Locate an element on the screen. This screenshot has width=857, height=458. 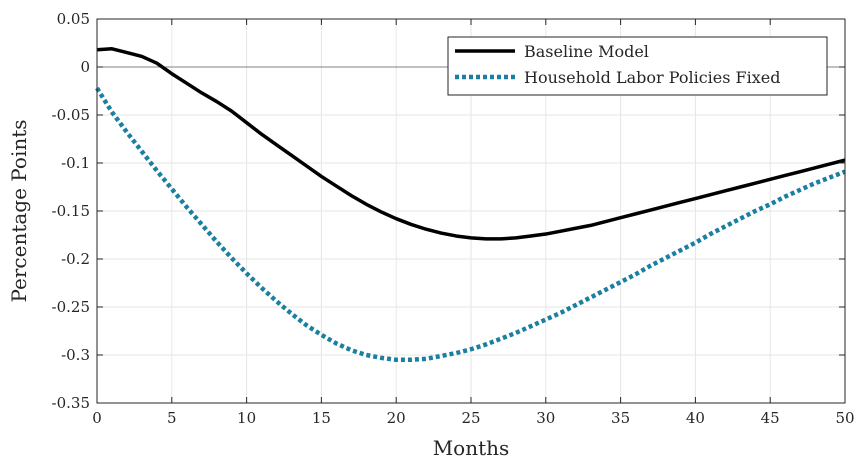
y-axis-label: Percentage Points is located at coordinates (19, 210).